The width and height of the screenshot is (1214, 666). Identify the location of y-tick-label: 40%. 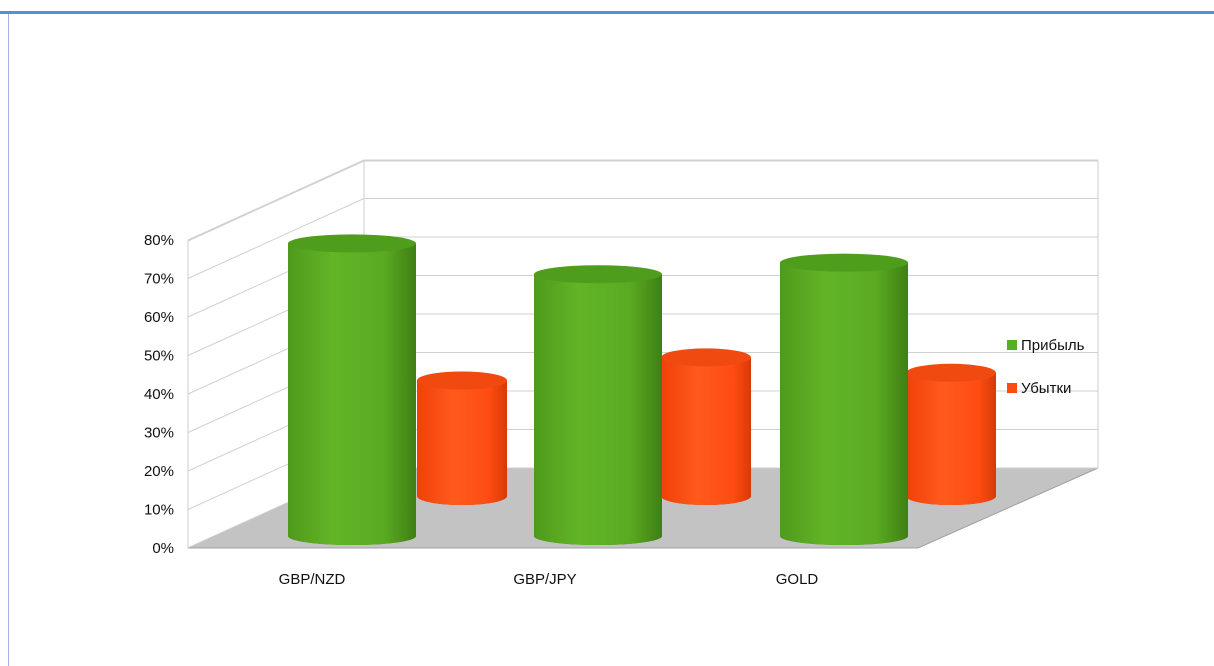
(159, 394).